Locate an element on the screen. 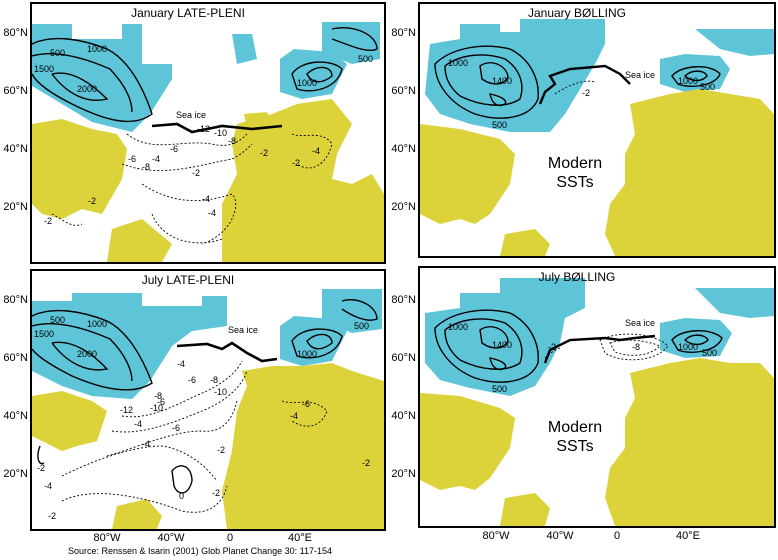 Image resolution: width=778 pixels, height=560 pixels. contour-label-group: 1000 1400 500 1000 500 -2 is located at coordinates (581, 94).